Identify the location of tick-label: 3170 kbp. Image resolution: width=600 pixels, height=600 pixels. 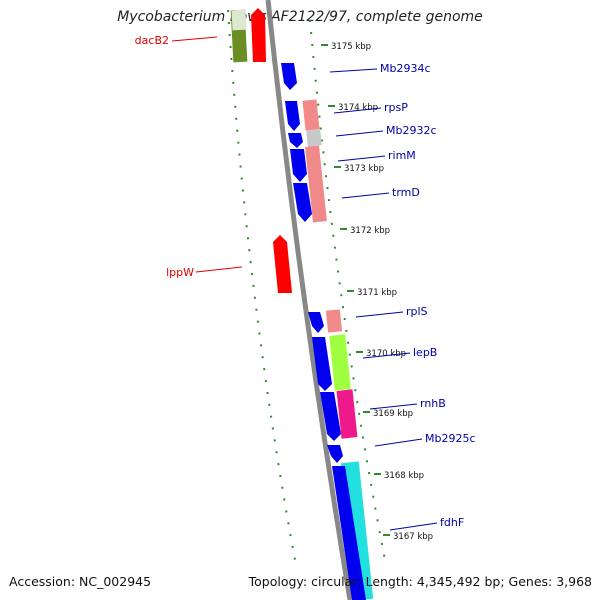
(386, 354).